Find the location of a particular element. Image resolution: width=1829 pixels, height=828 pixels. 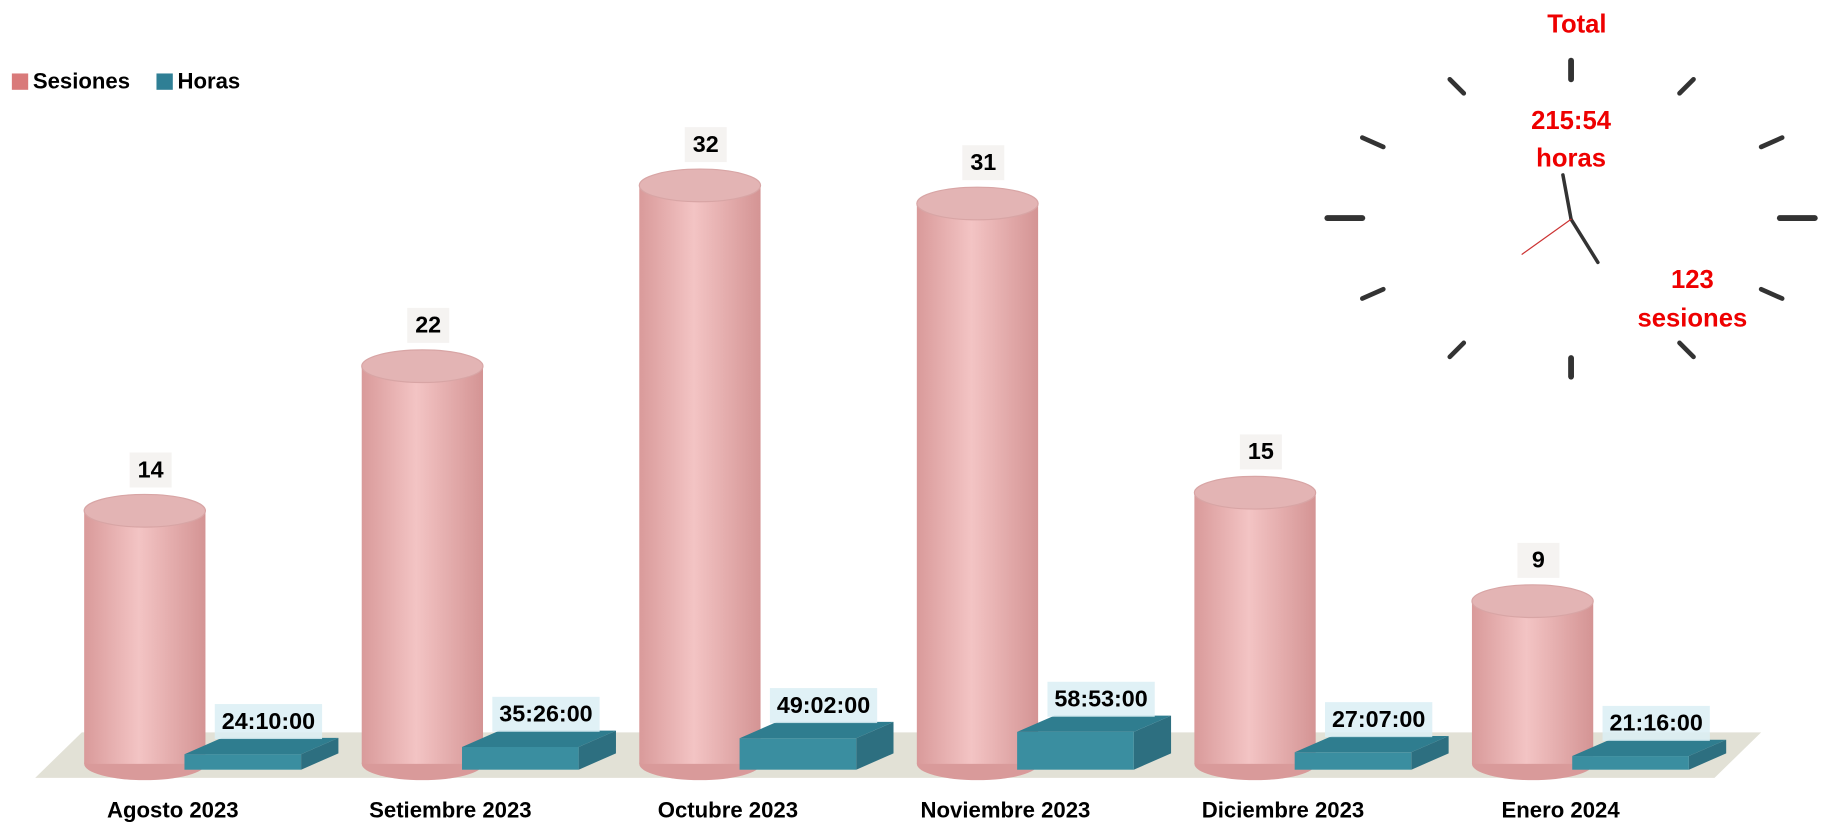

x-tick-label: Diciembre 2023 is located at coordinates (1283, 810).